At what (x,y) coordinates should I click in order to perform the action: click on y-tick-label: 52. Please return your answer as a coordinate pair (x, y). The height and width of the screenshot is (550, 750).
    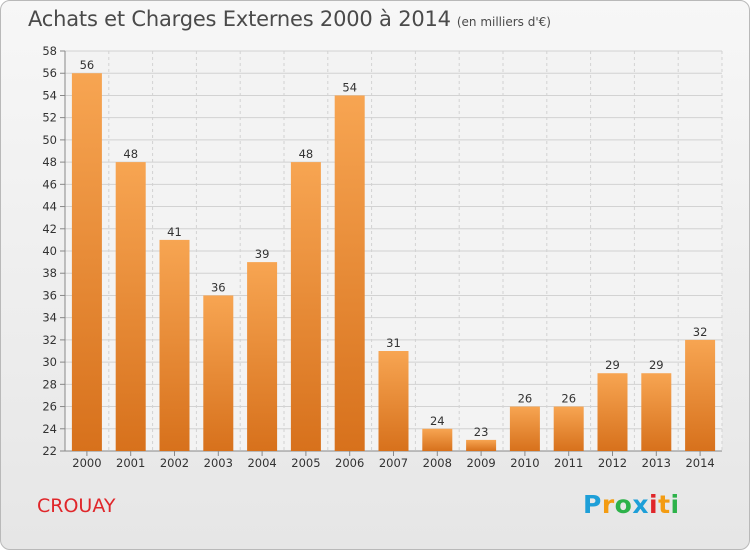
    Looking at the image, I should click on (49, 118).